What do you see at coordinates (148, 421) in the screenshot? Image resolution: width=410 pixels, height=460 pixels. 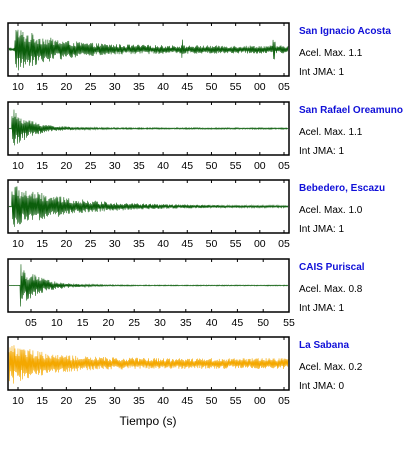 I see `x-axis-title: Tiempo (s)` at bounding box center [148, 421].